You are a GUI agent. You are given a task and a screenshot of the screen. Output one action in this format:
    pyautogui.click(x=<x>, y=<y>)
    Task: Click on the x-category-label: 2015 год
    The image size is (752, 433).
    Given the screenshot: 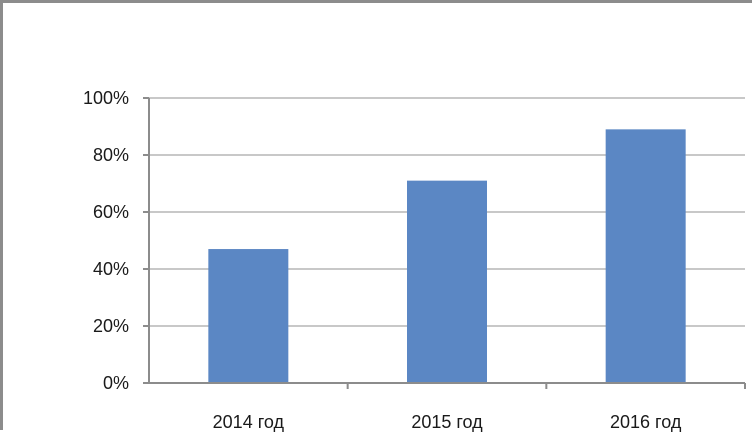 What is the action you would take?
    pyautogui.click(x=447, y=422)
    